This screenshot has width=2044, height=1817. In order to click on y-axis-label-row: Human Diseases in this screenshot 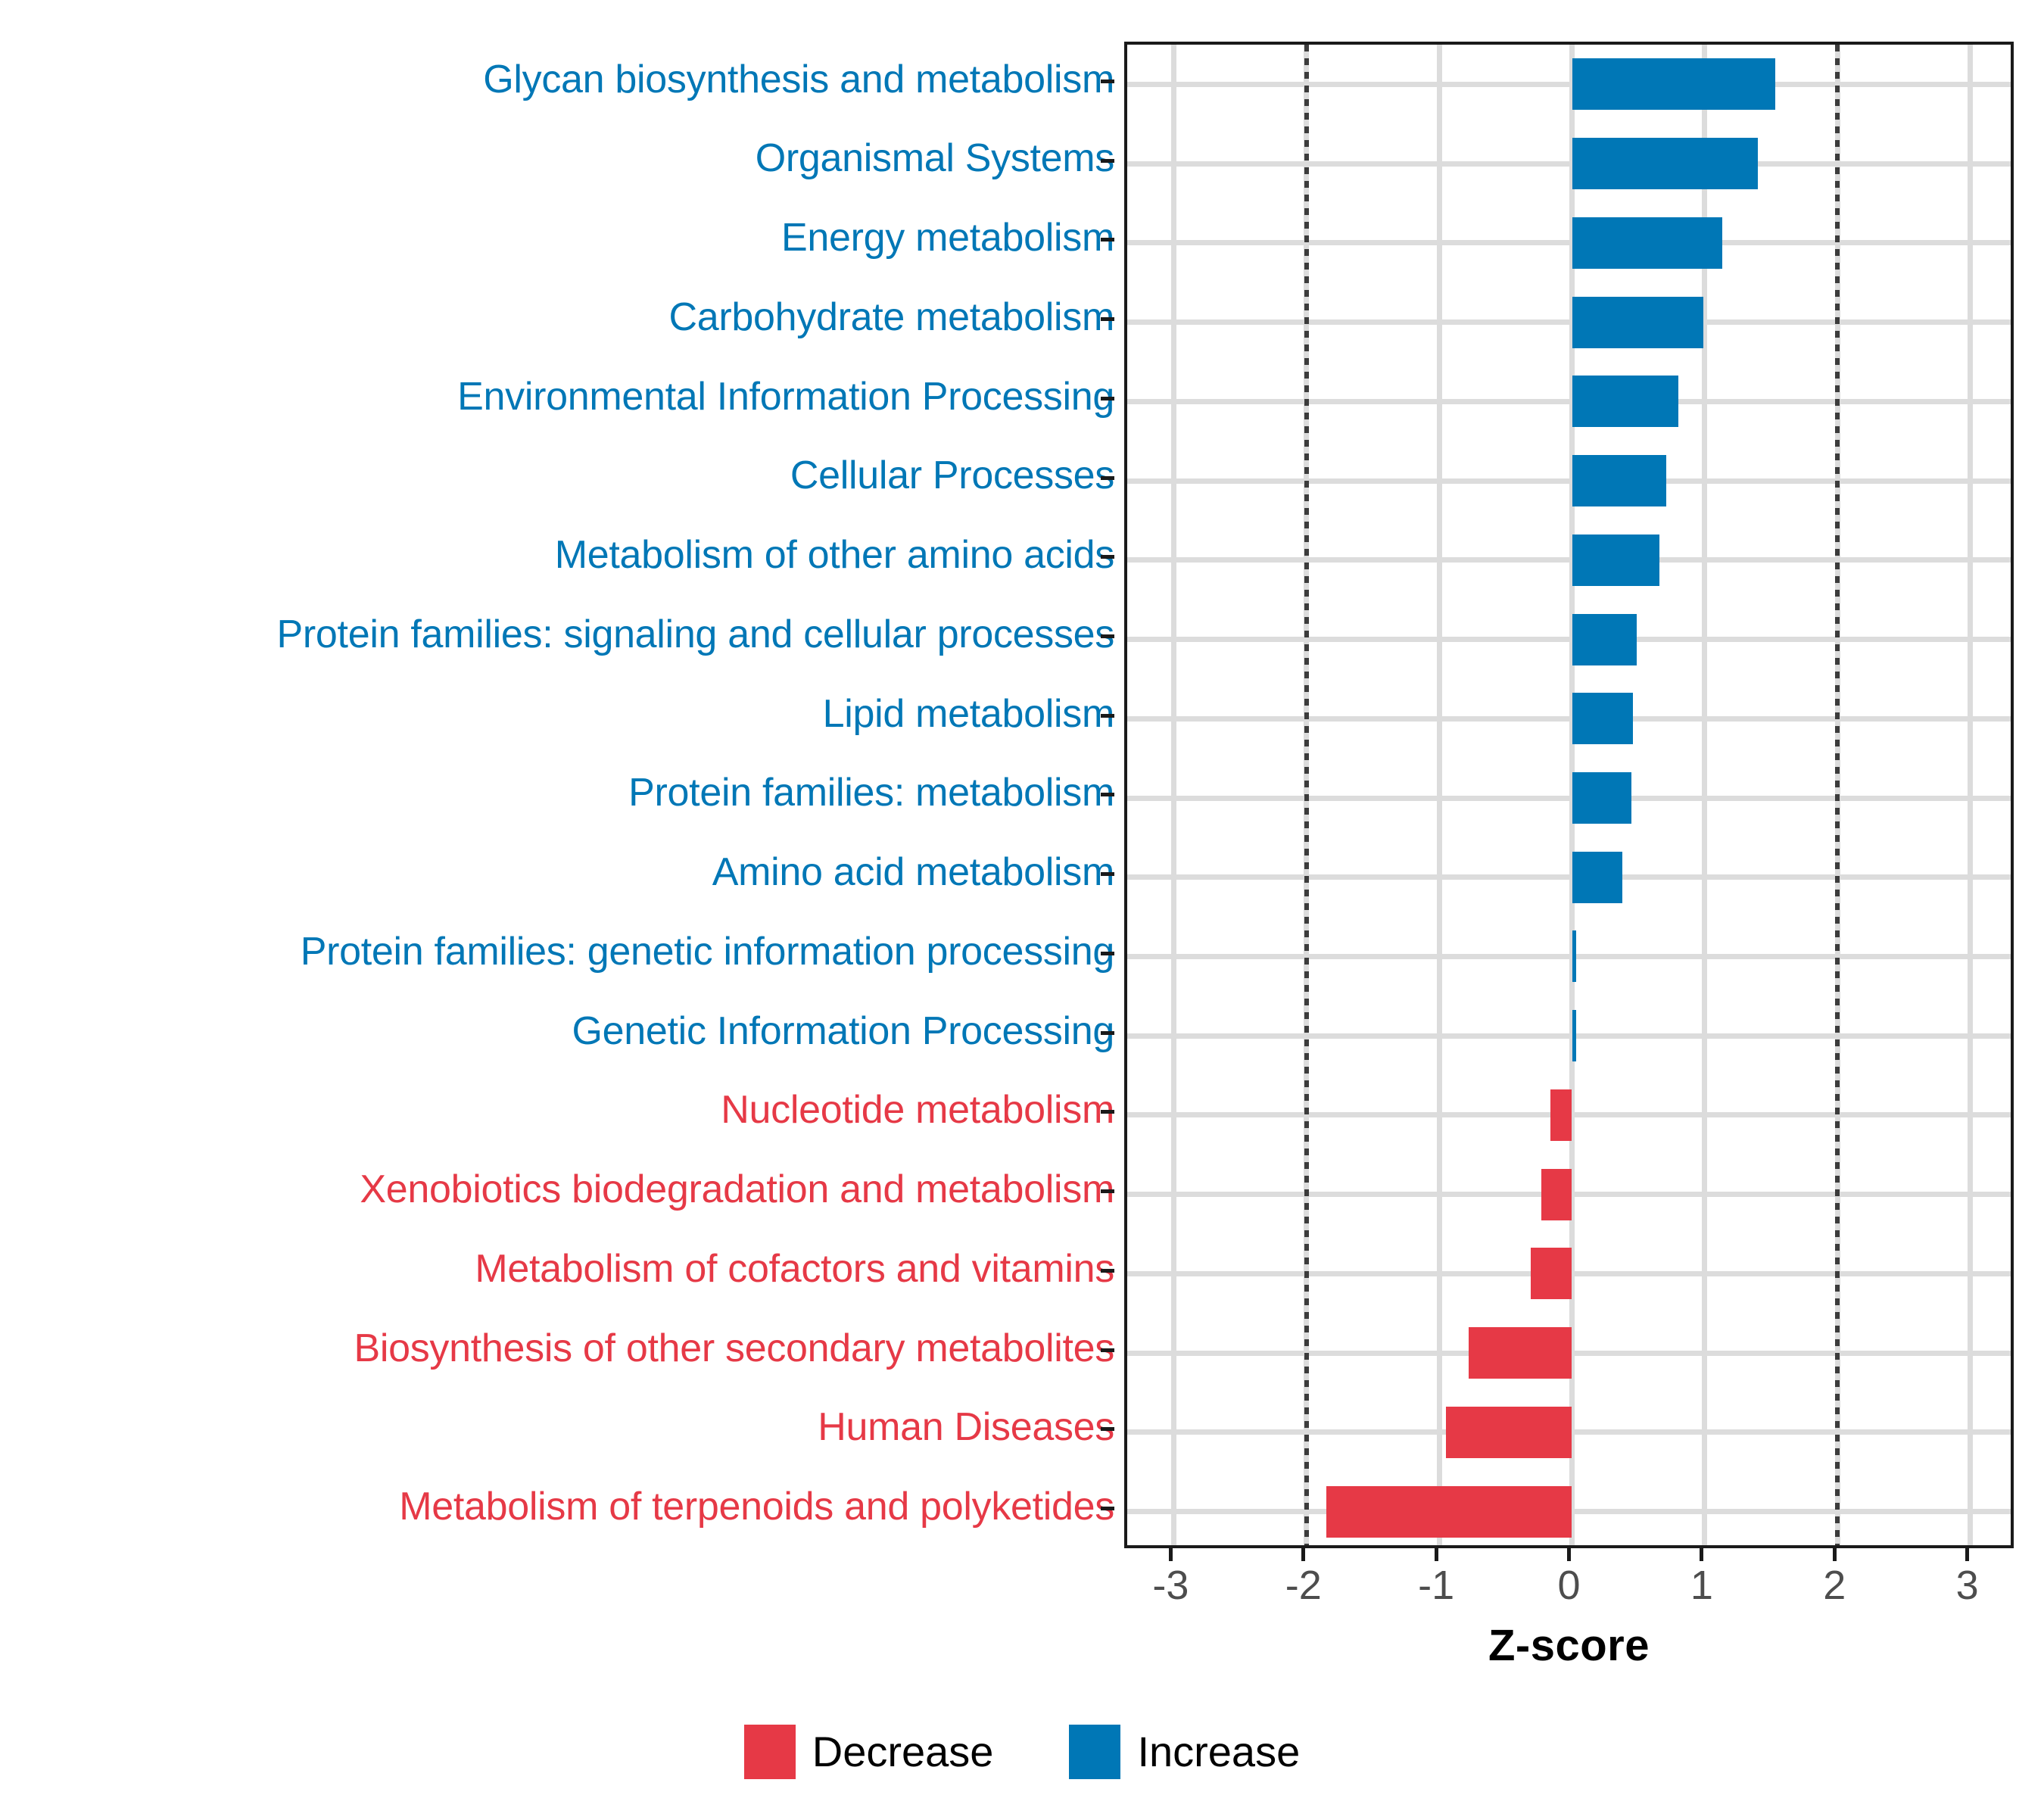, I will do `click(966, 1428)`.